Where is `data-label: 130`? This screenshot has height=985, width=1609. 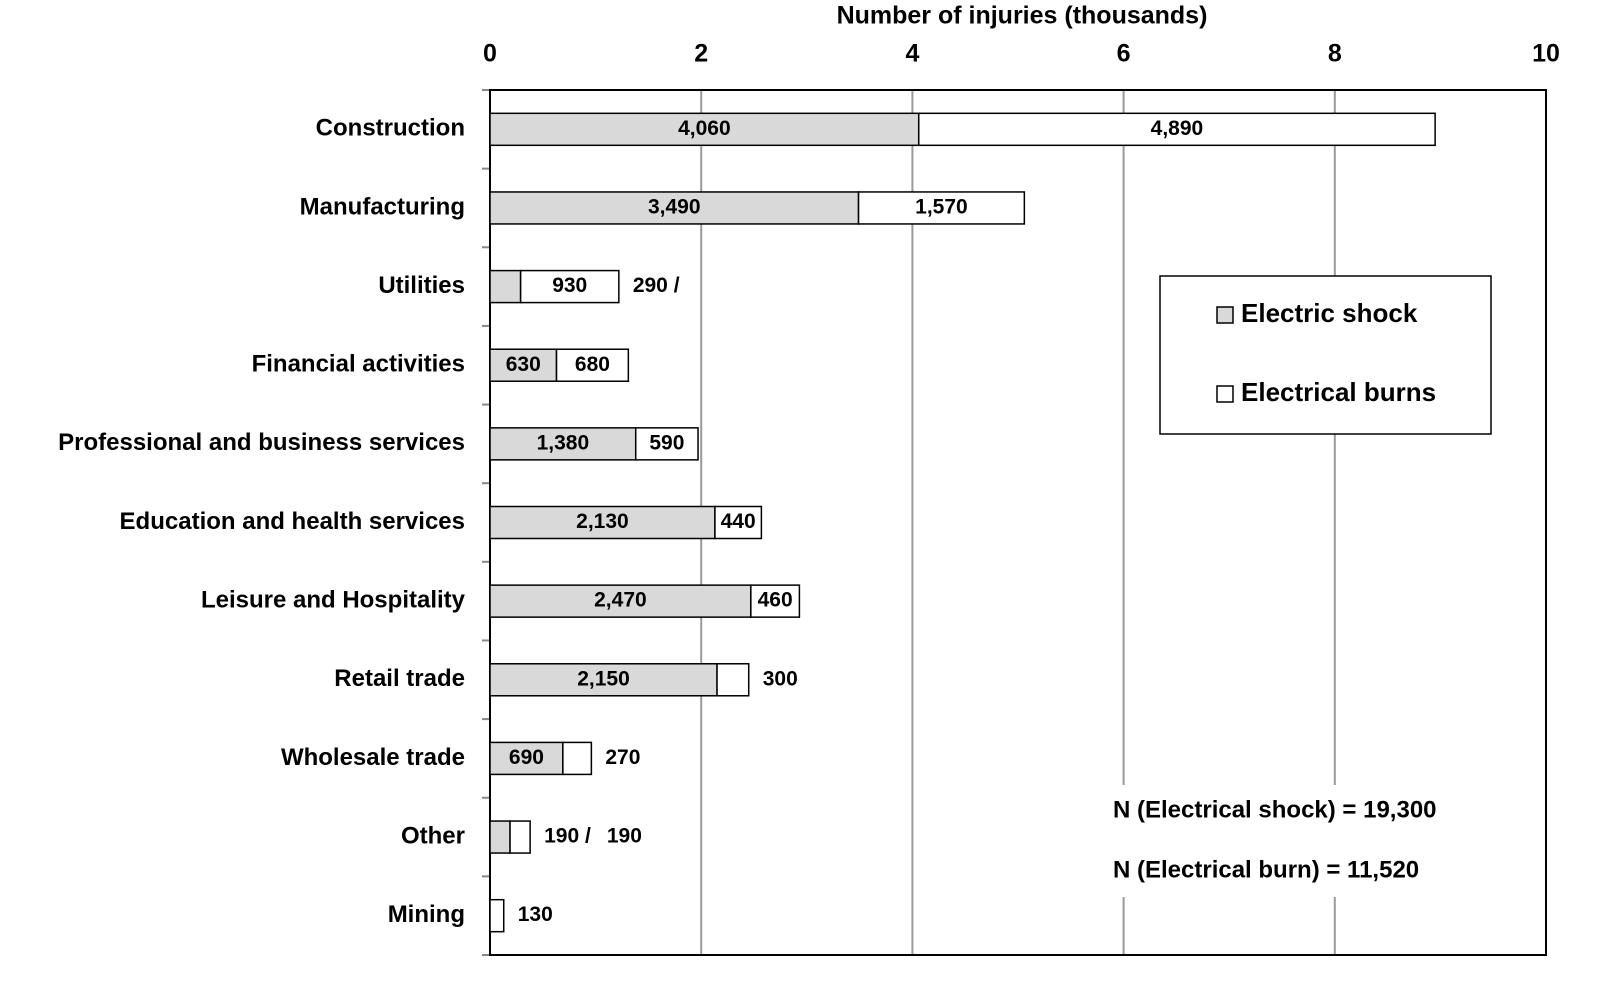 data-label: 130 is located at coordinates (535, 914).